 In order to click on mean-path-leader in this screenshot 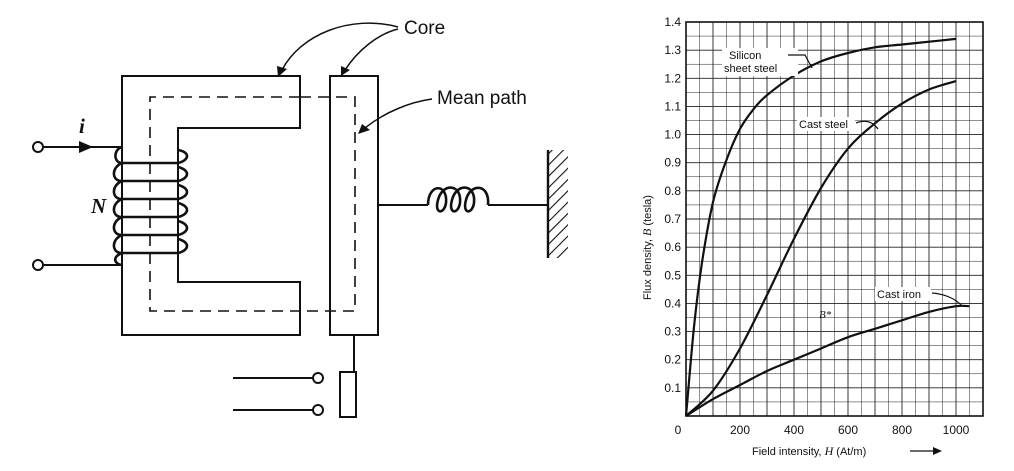, I will do `click(398, 113)`.